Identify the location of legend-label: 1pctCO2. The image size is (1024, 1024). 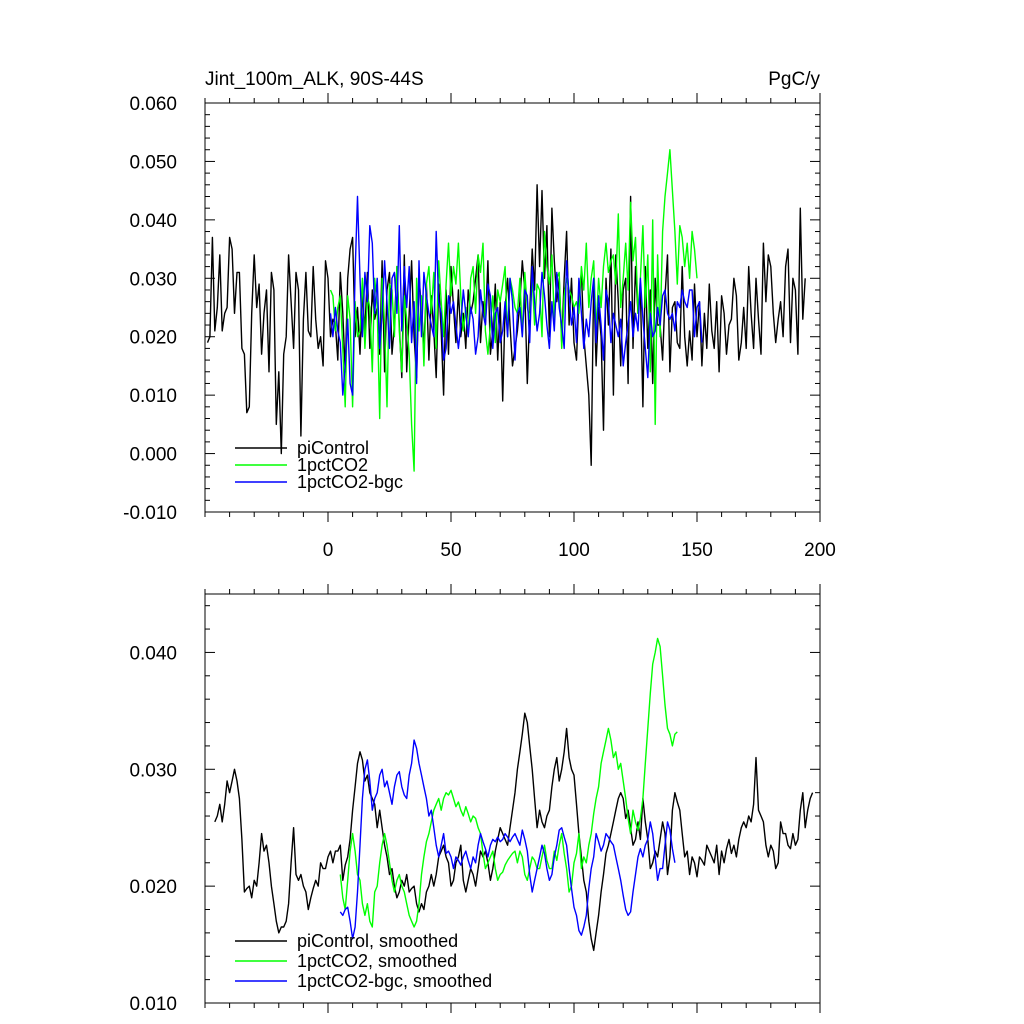
(332, 465).